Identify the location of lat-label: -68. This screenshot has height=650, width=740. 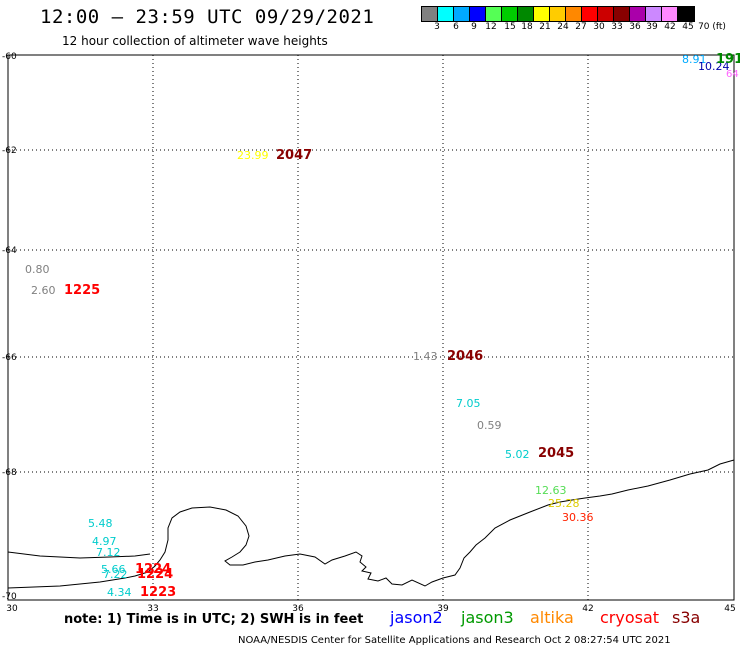
(9, 473).